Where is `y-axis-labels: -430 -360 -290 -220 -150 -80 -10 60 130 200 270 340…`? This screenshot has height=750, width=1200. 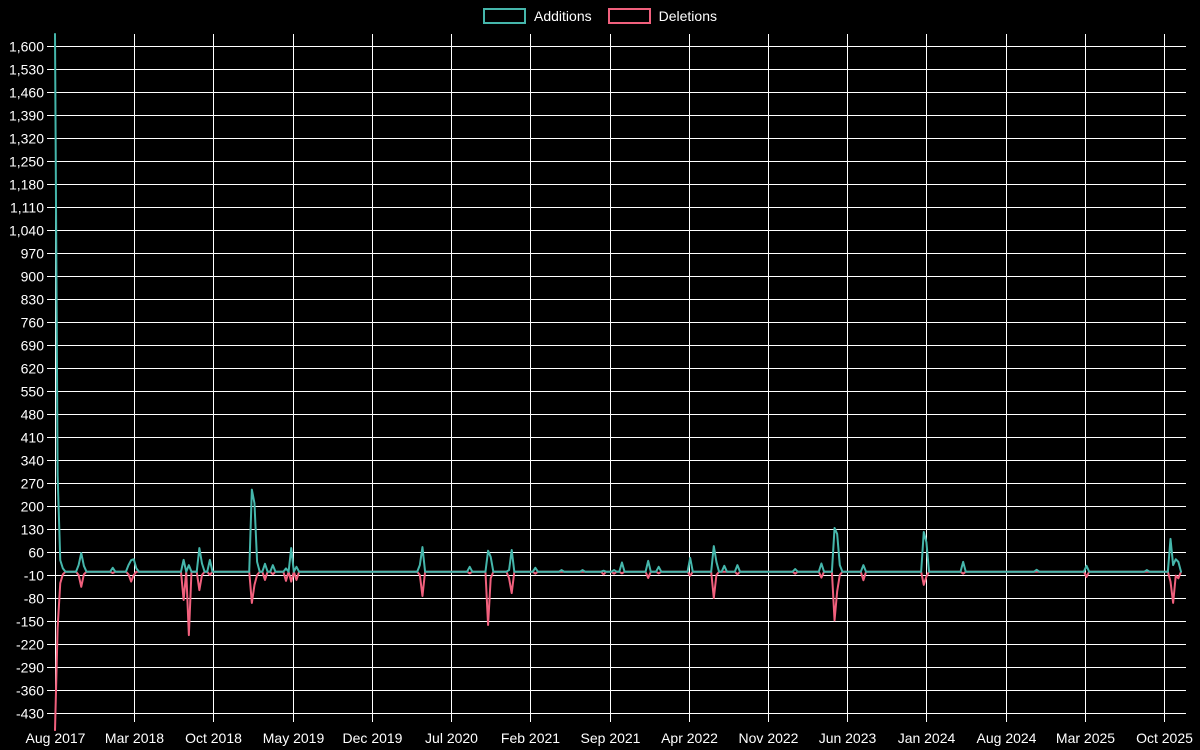
y-axis-labels: -430 -360 -290 -220 -150 -80 -10 60 130 200 270 340… is located at coordinates (26, 380).